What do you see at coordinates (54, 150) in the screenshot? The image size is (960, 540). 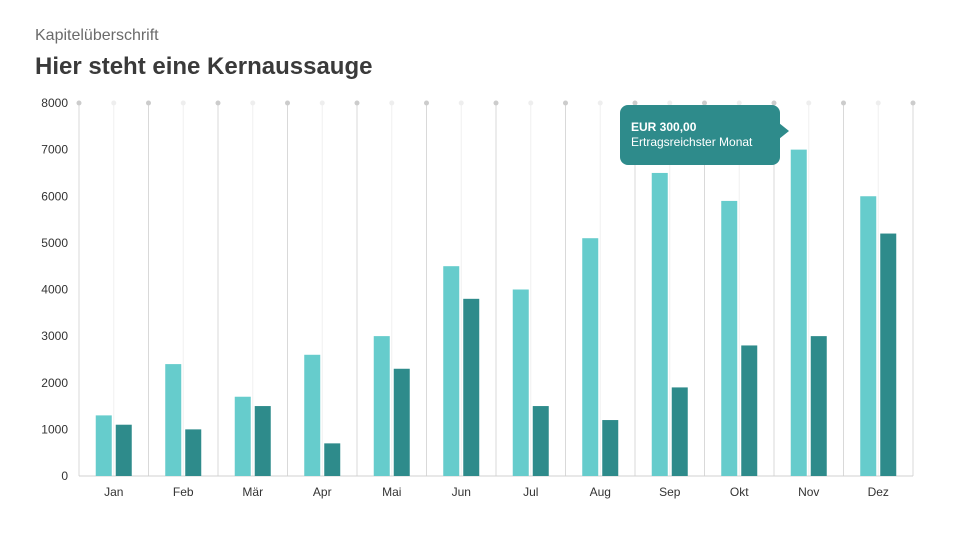 I see `y-tick-label: 7000` at bounding box center [54, 150].